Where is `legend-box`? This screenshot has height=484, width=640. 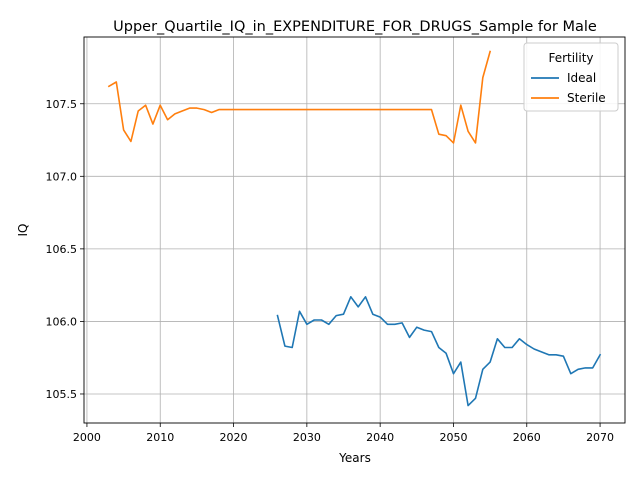
legend-box is located at coordinates (571, 77).